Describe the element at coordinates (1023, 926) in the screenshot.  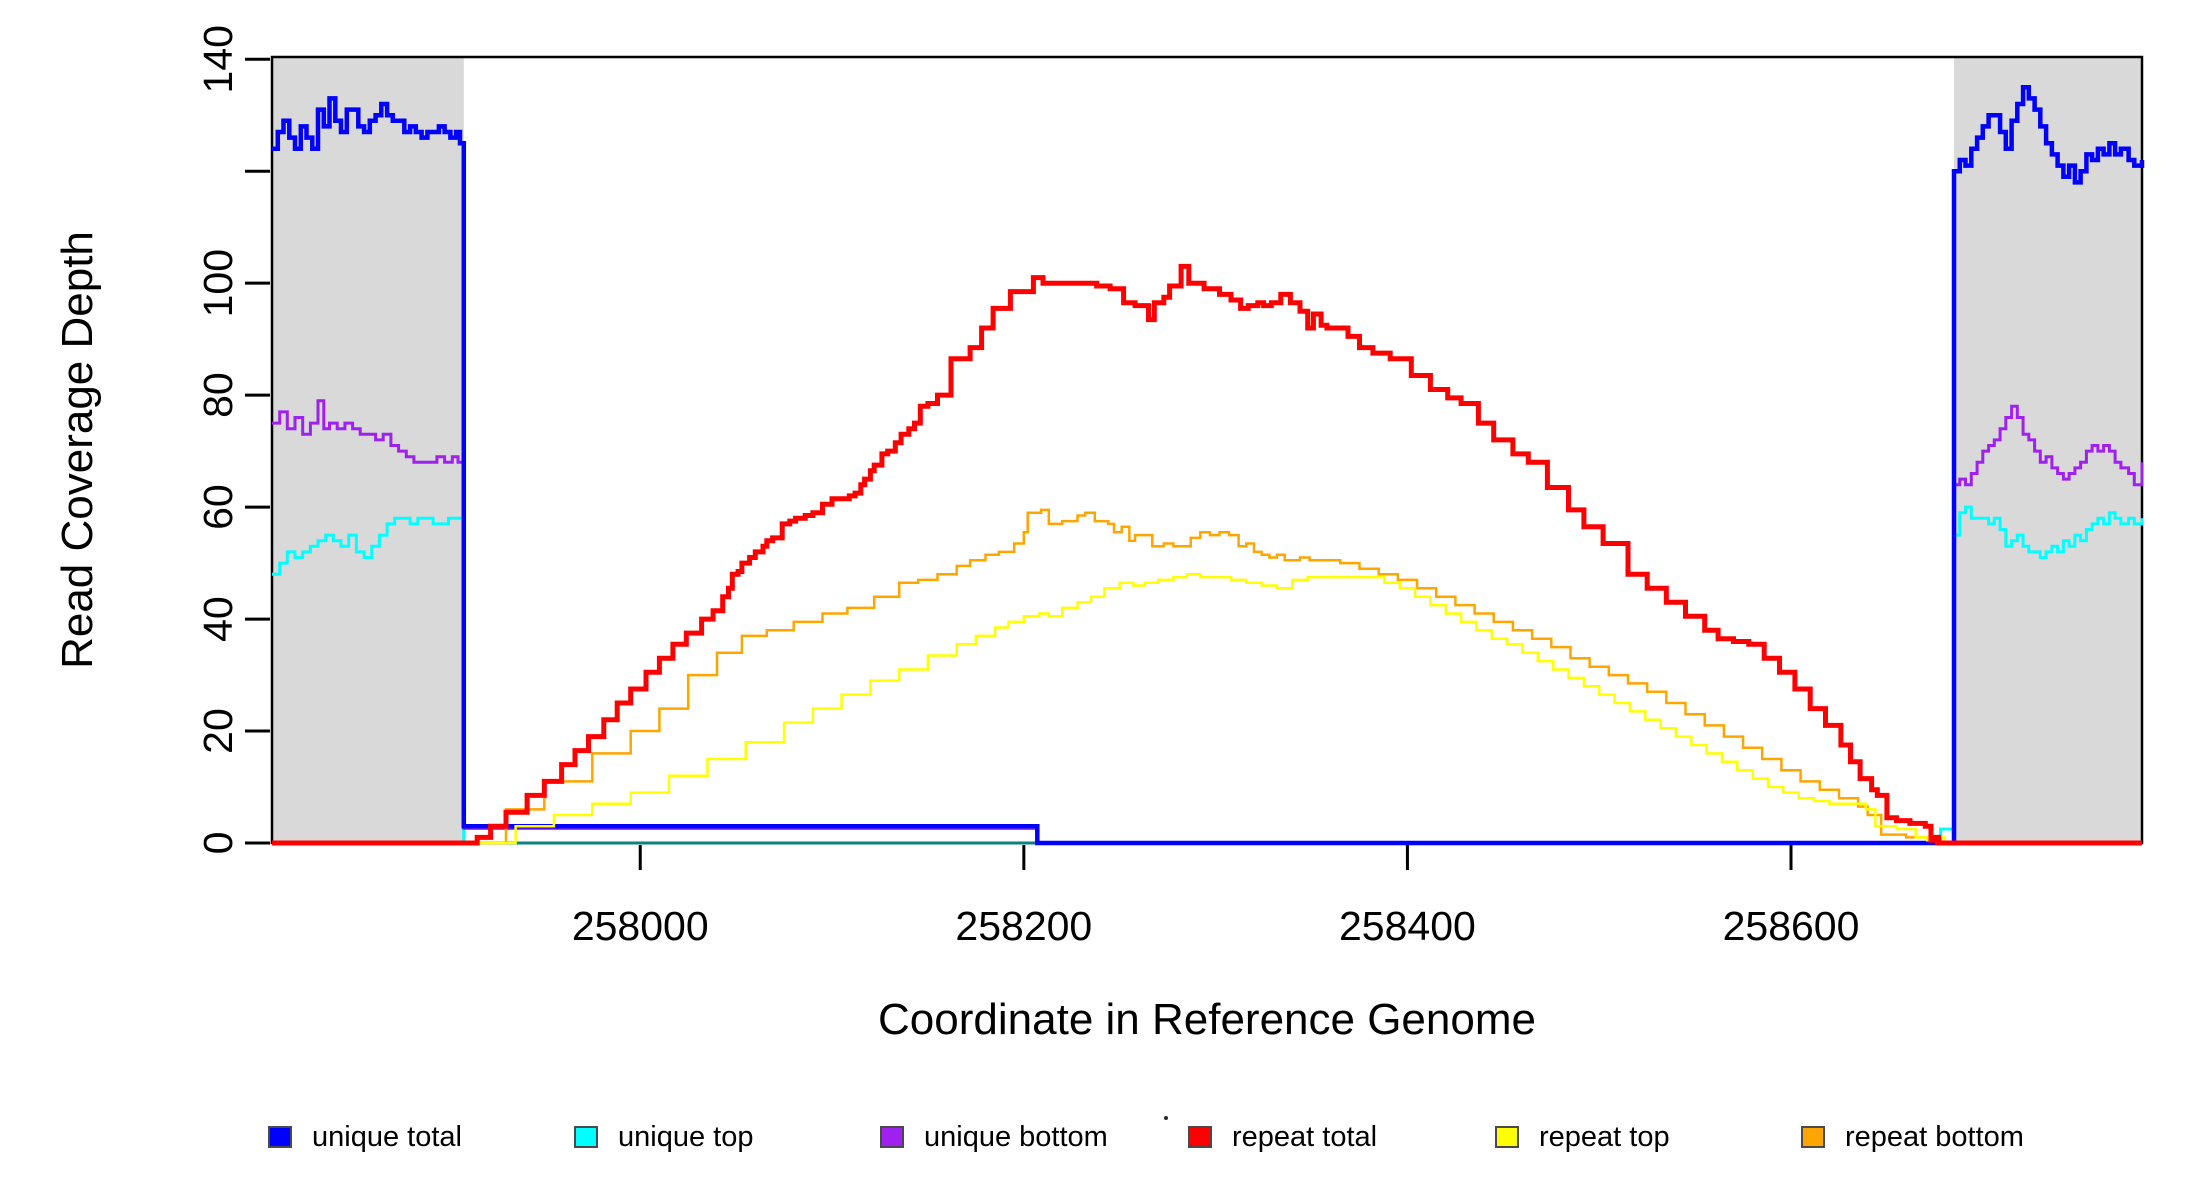
I see `x-tick-label: 258200` at that location.